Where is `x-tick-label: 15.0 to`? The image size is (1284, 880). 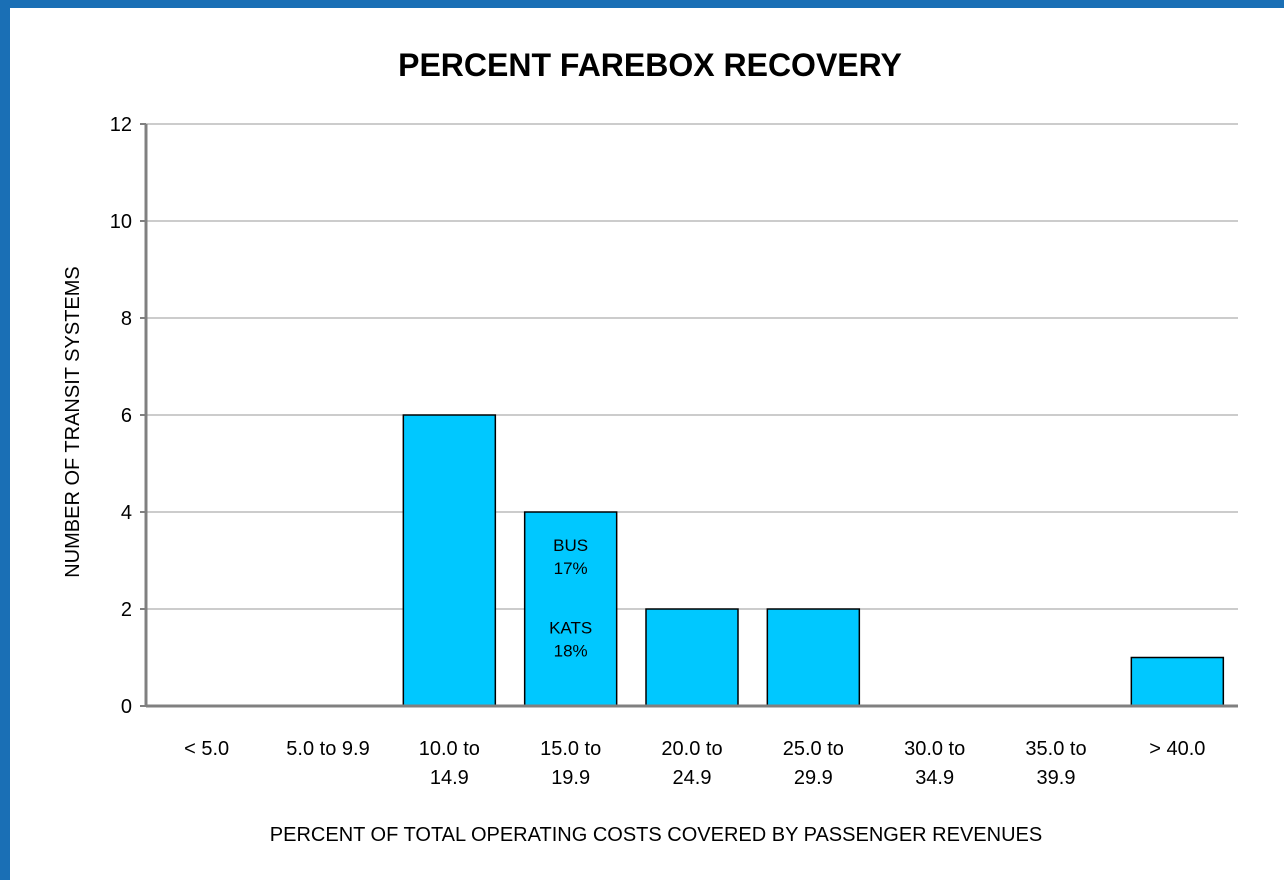 x-tick-label: 15.0 to is located at coordinates (570, 749).